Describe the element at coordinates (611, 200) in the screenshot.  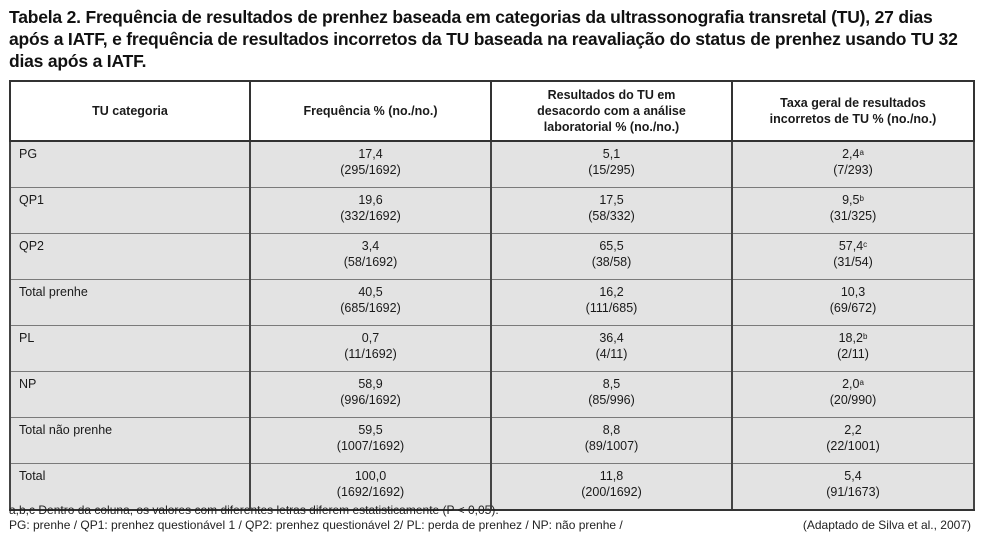
I see `disagreement-percent: 17,5` at that location.